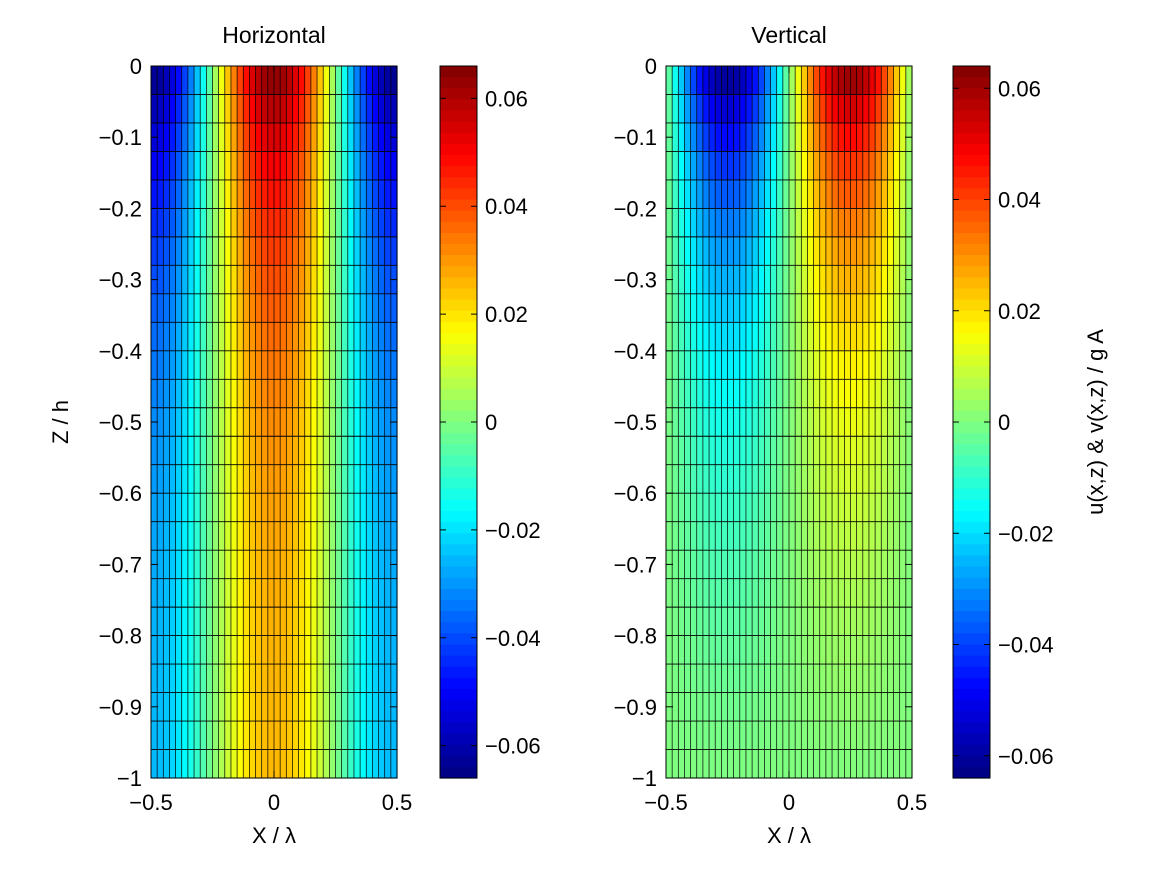 The width and height of the screenshot is (1164, 875). Describe the element at coordinates (506, 206) in the screenshot. I see `colorbar-tick-label: 0.04` at that location.